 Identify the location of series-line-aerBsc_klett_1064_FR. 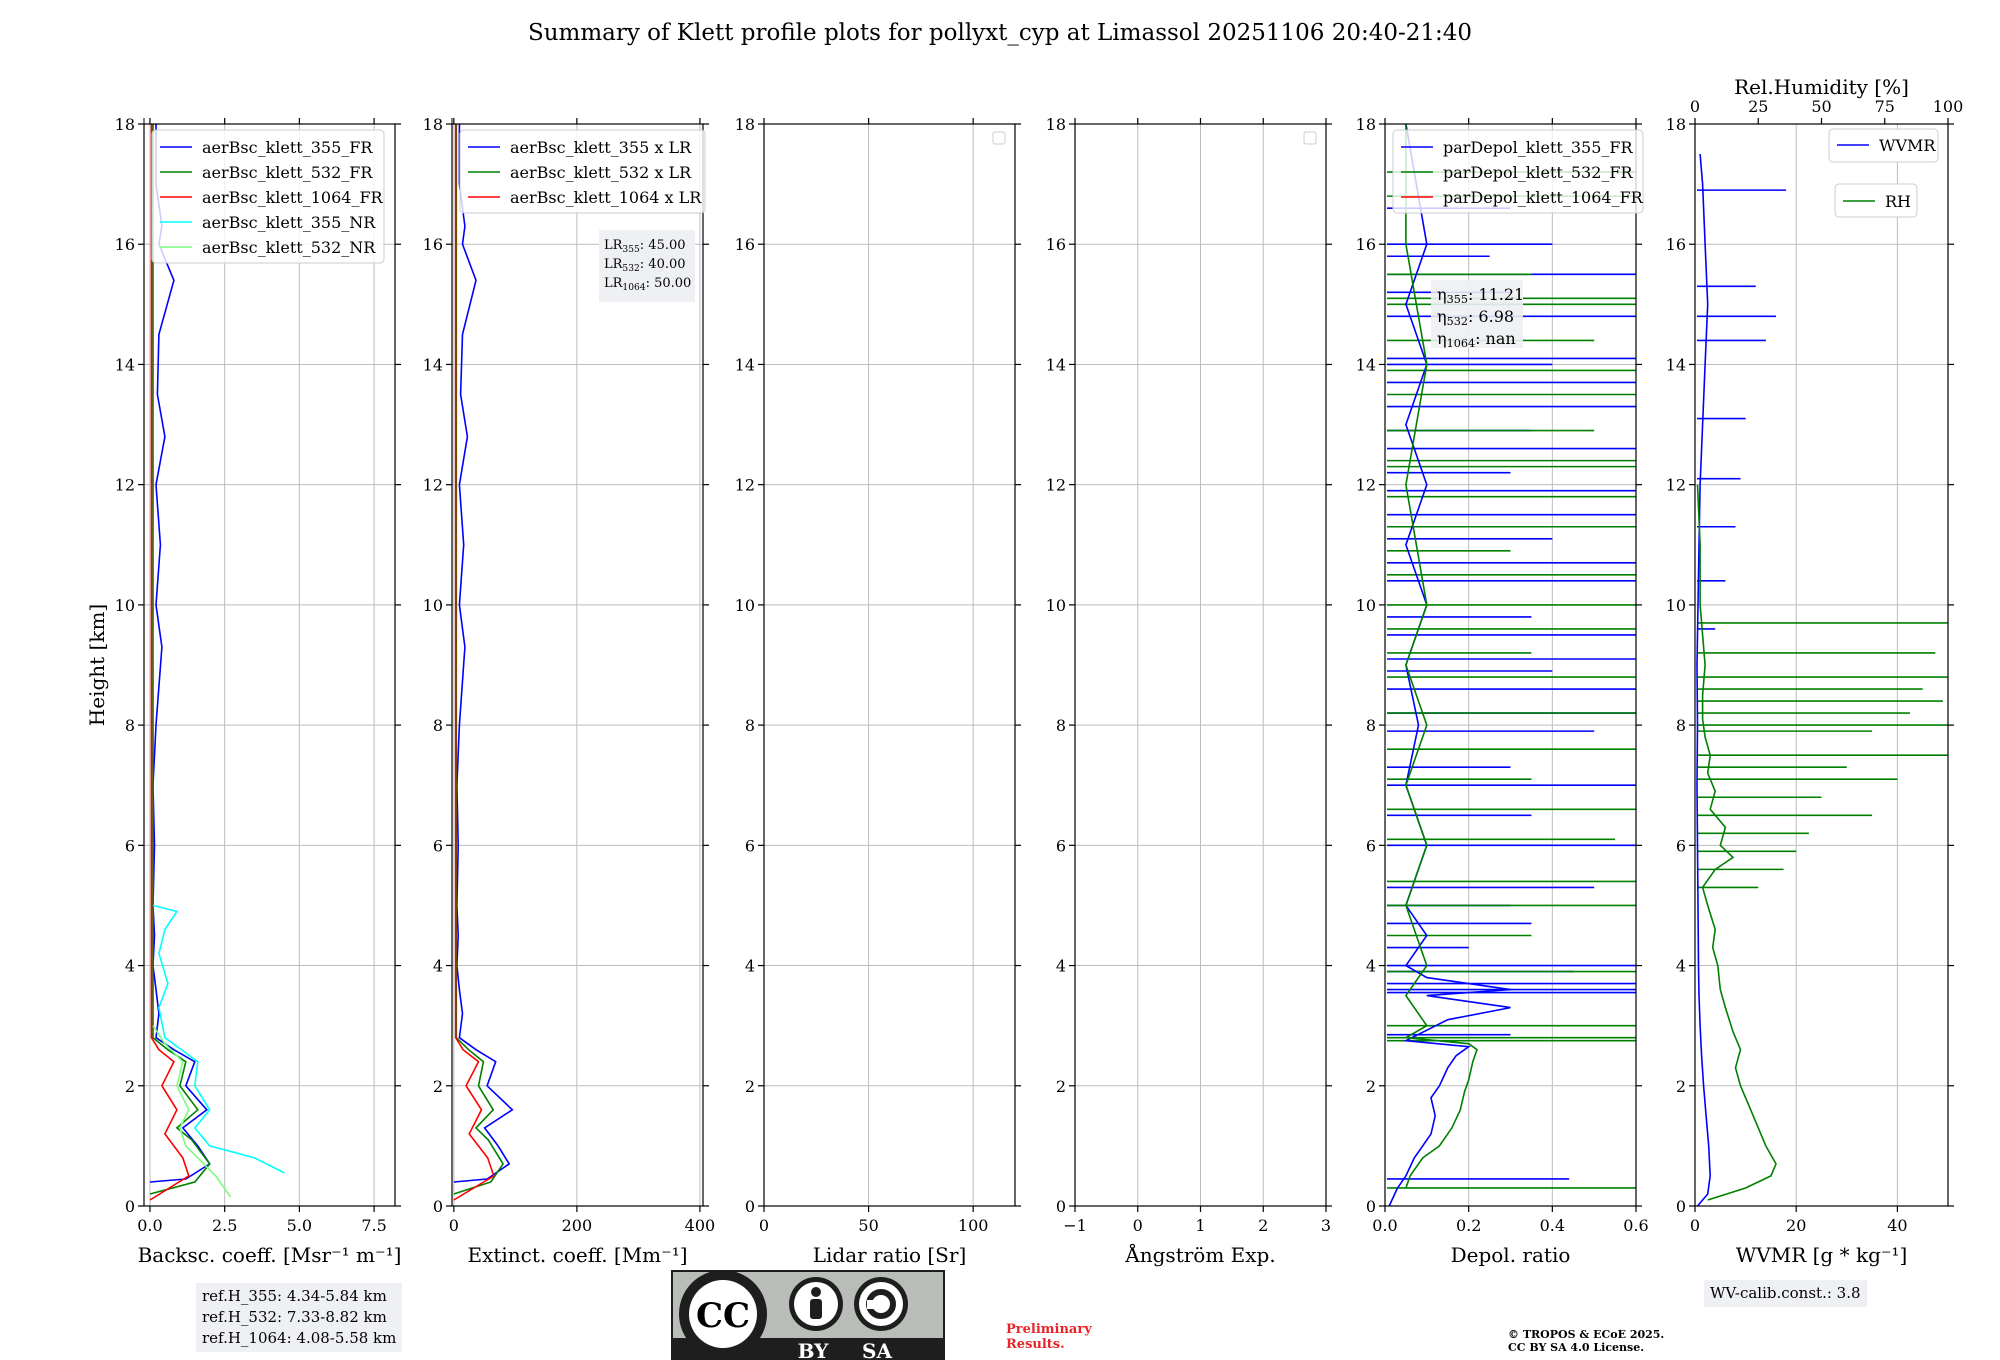
(169, 662).